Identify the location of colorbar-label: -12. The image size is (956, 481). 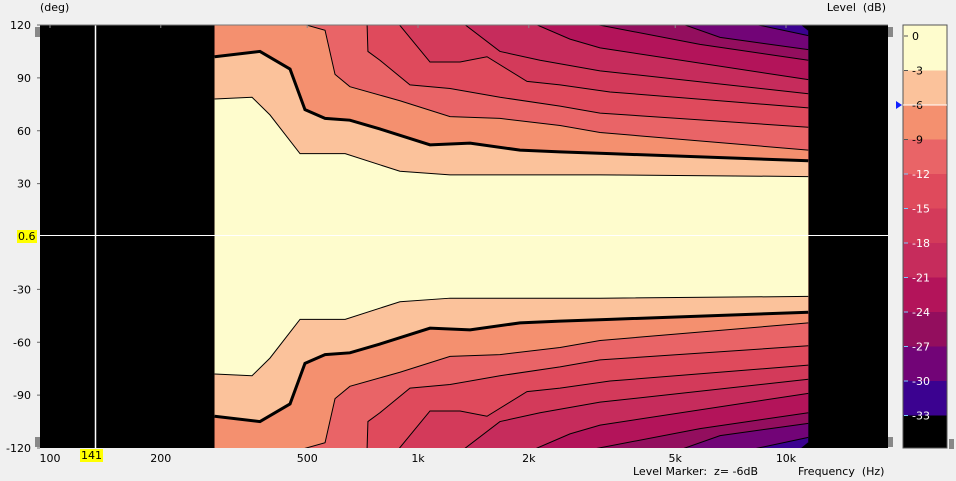
(921, 174).